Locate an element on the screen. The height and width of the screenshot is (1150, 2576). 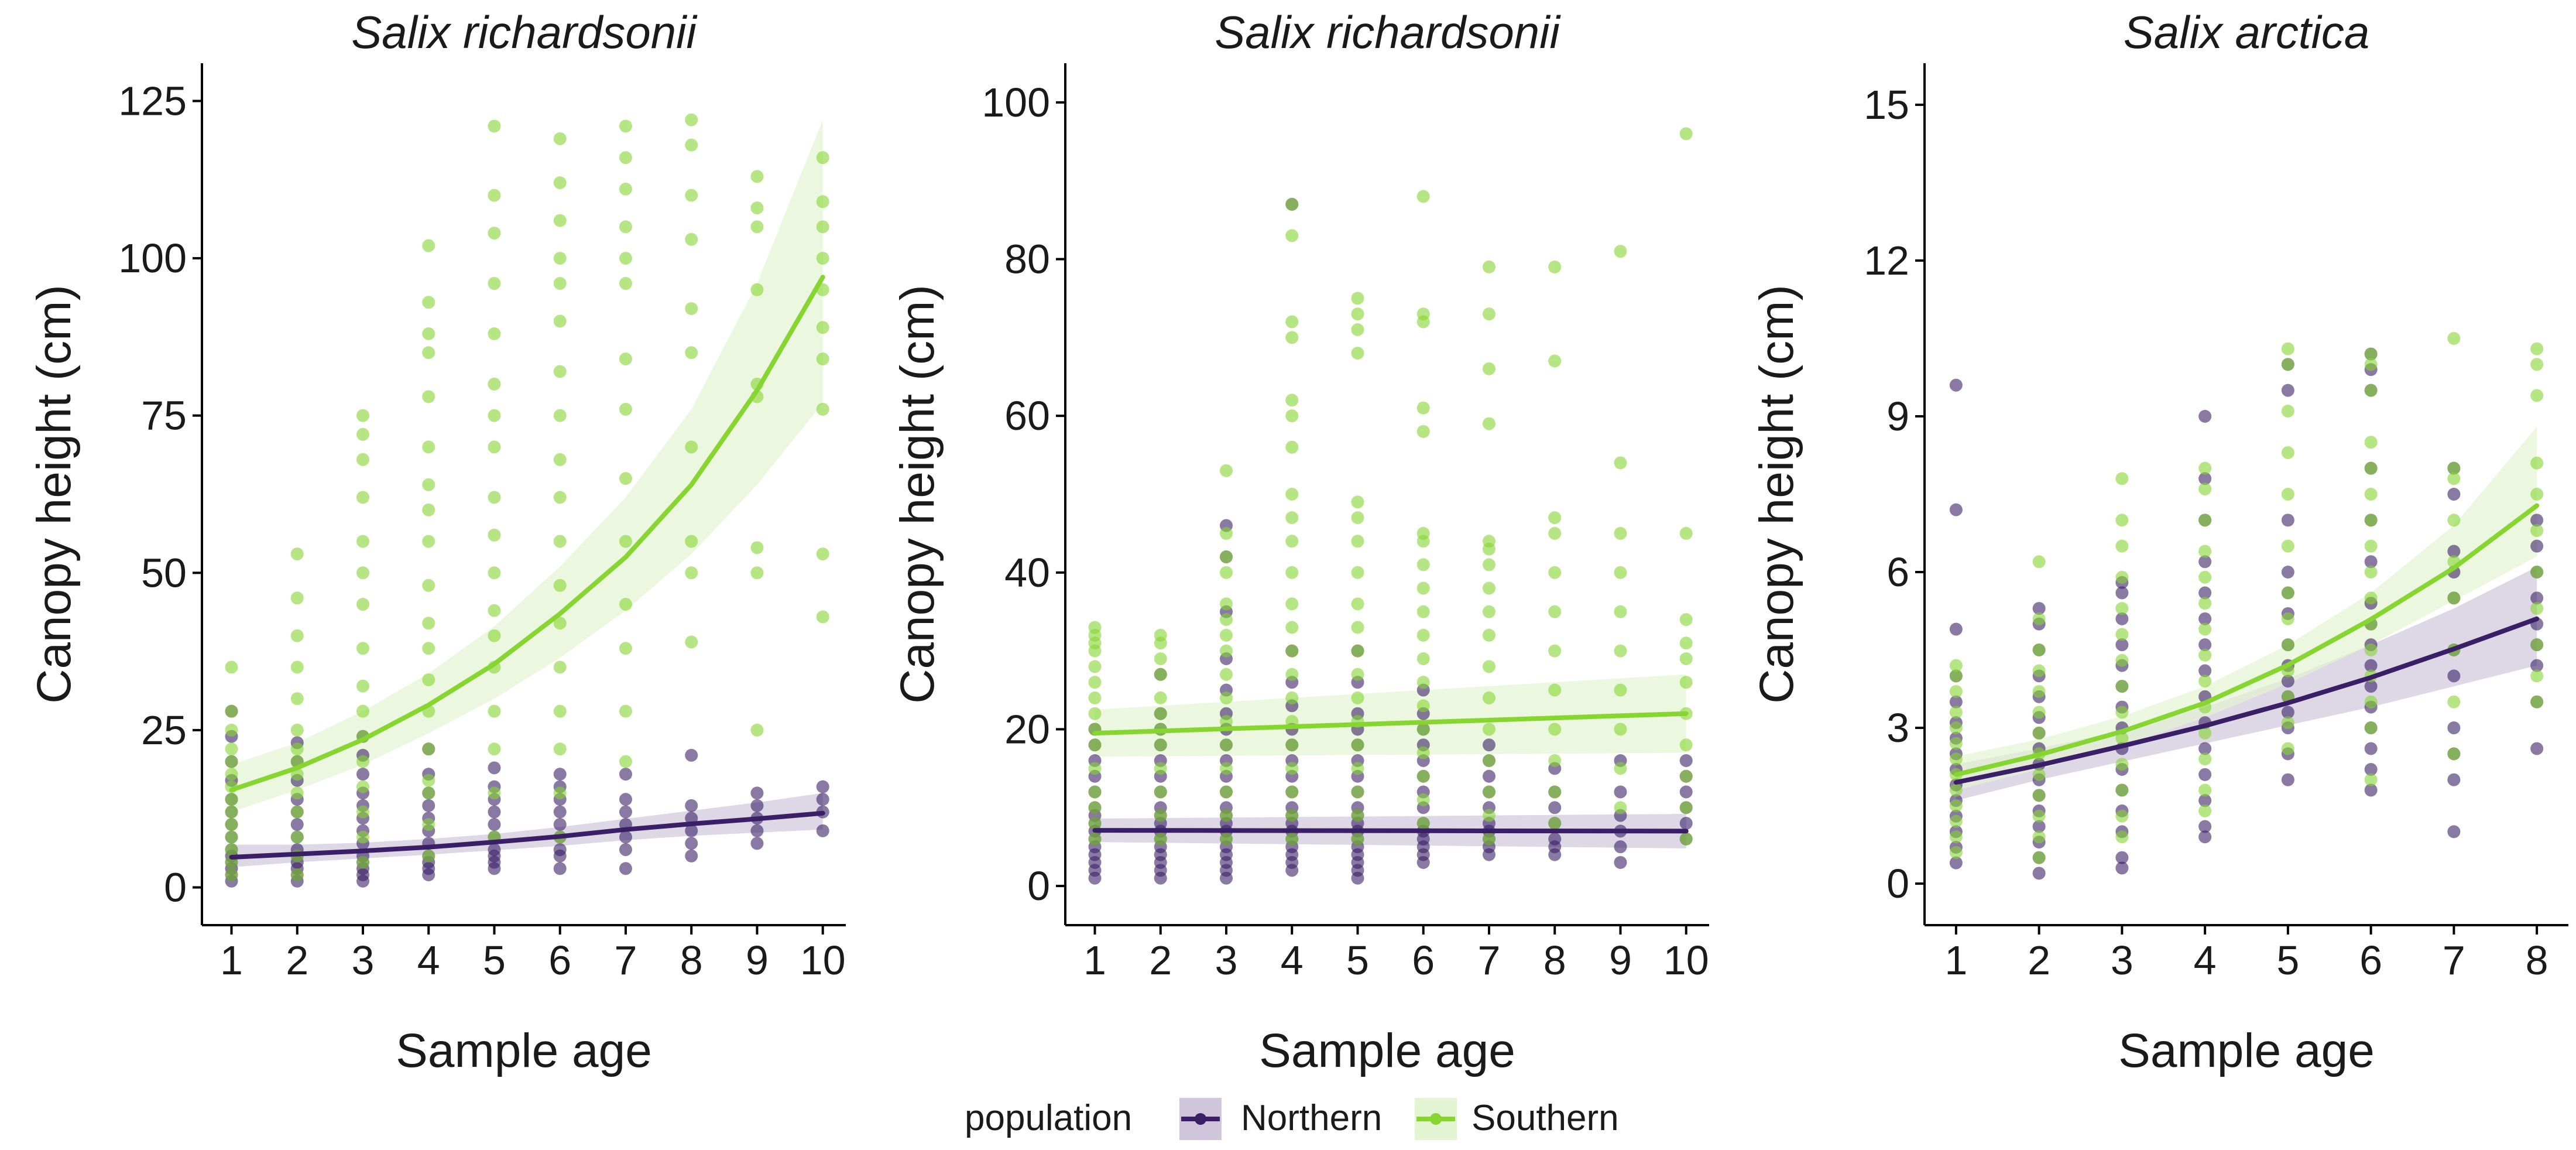
fit-line-northern is located at coordinates (2246, 701).